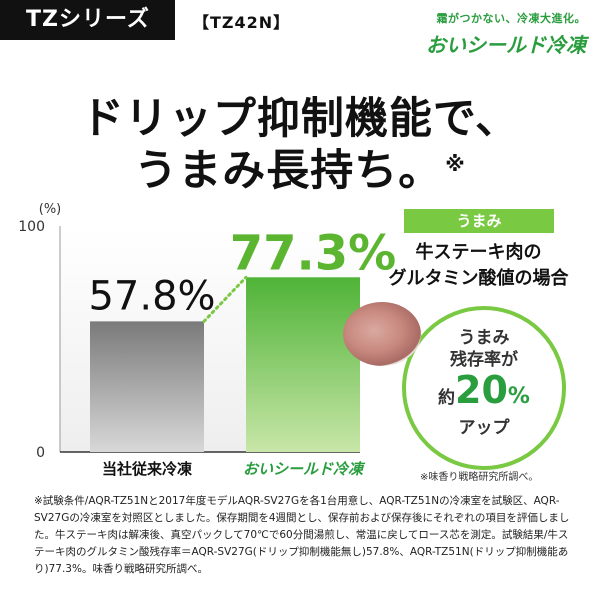 The width and height of the screenshot is (600, 600). Describe the element at coordinates (484, 360) in the screenshot. I see `bubble-line2: 残存率が` at that location.